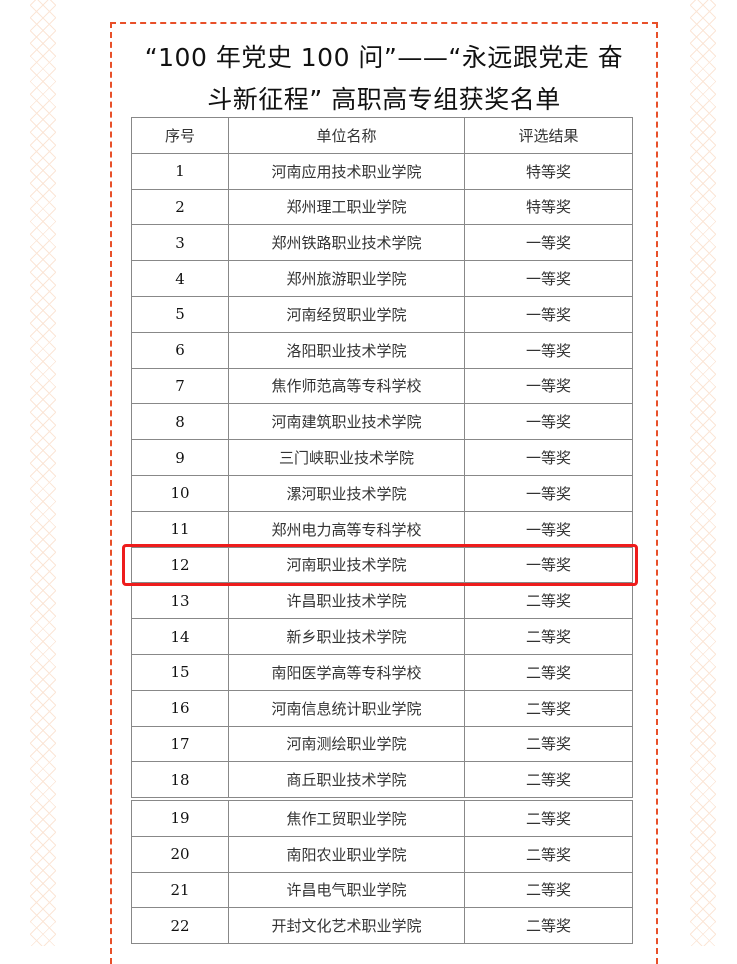  Describe the element at coordinates (346, 457) in the screenshot. I see `cell-unit-name: 三门峡职业技术学院` at that location.